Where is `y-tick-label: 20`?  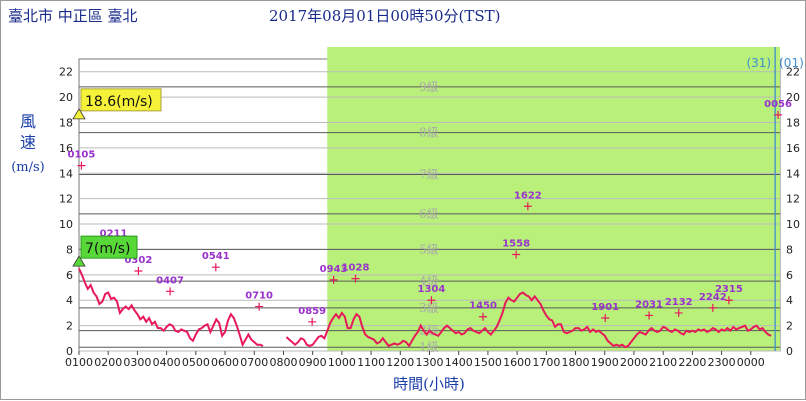
y-tick-label: 20 is located at coordinates (66, 97).